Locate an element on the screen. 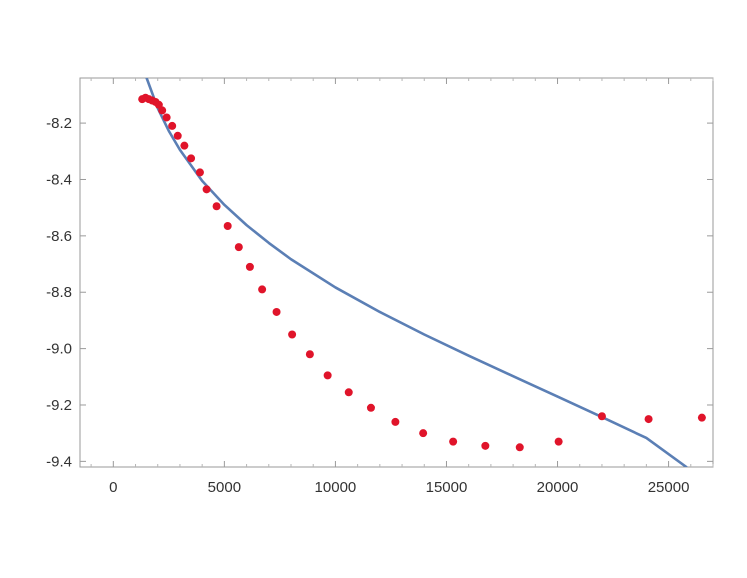  x-tick-label: 20000 is located at coordinates (558, 487).